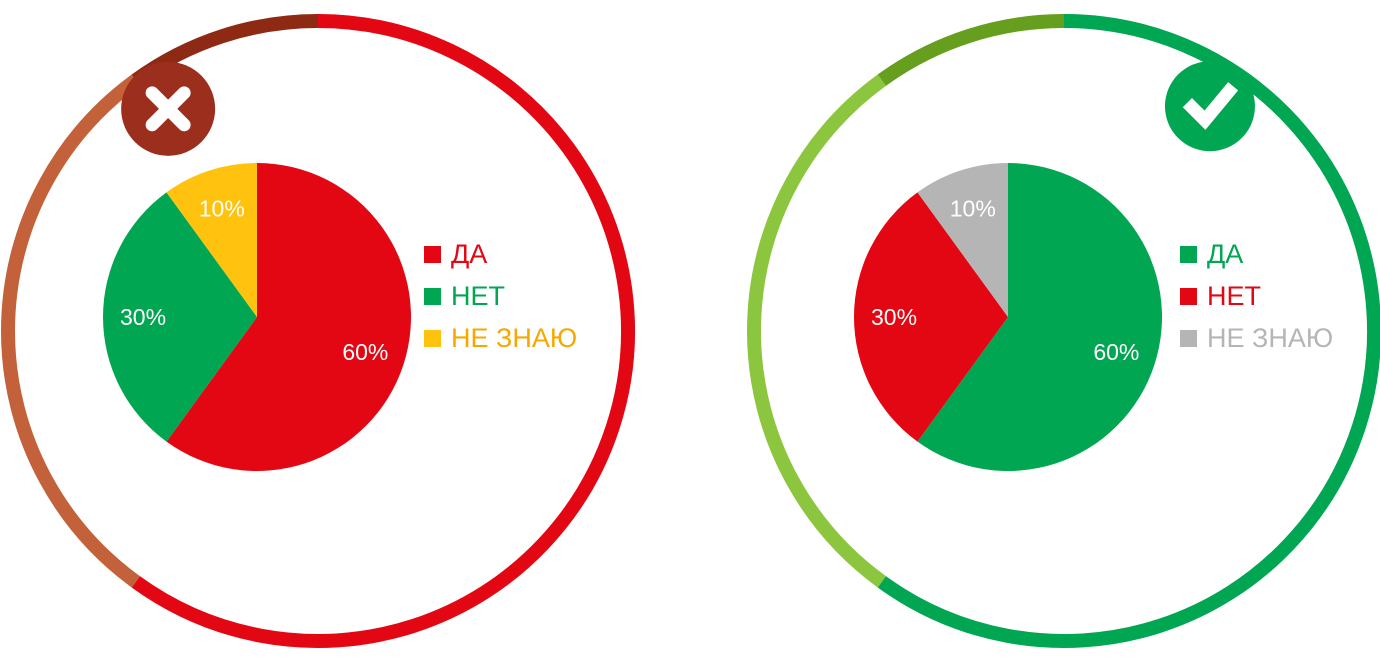  Describe the element at coordinates (1210, 106) in the screenshot. I see `check-icon` at that location.